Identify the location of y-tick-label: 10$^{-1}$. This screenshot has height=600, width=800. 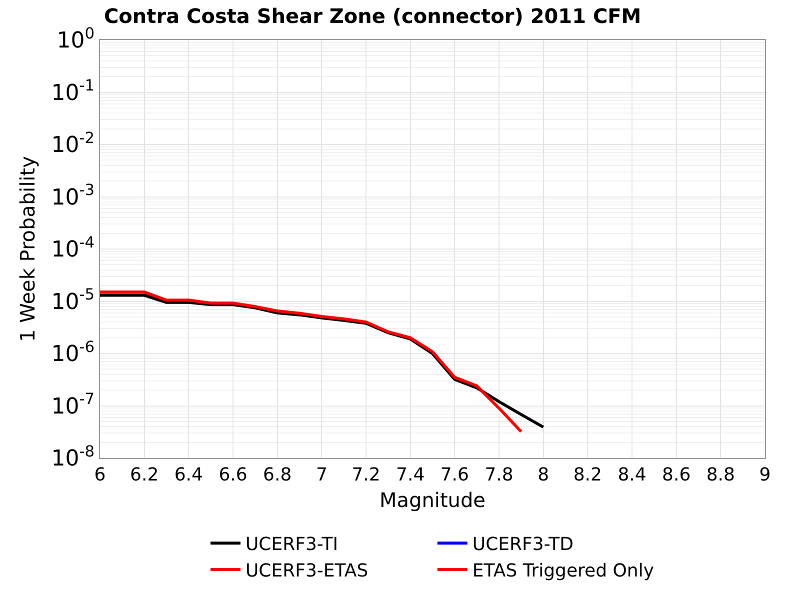
(73, 91).